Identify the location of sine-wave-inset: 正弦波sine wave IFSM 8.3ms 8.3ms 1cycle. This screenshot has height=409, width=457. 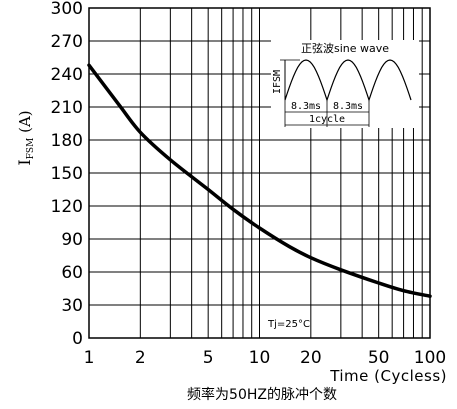
(345, 84).